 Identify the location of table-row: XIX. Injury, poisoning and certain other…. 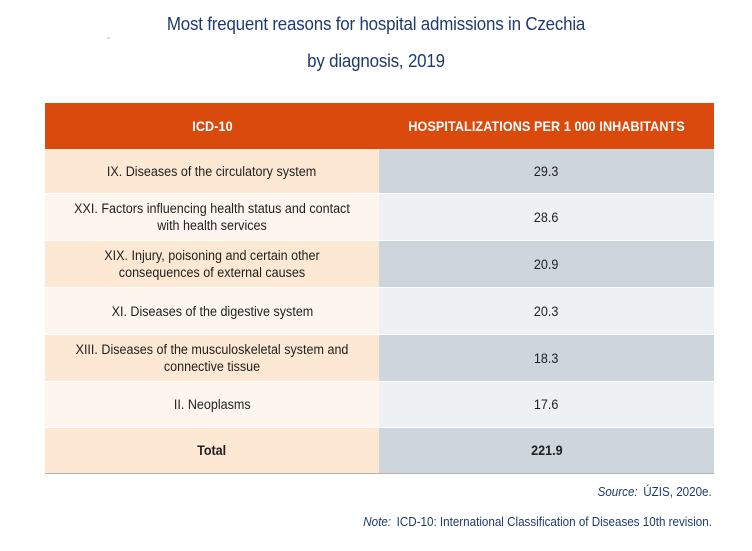
(379, 264).